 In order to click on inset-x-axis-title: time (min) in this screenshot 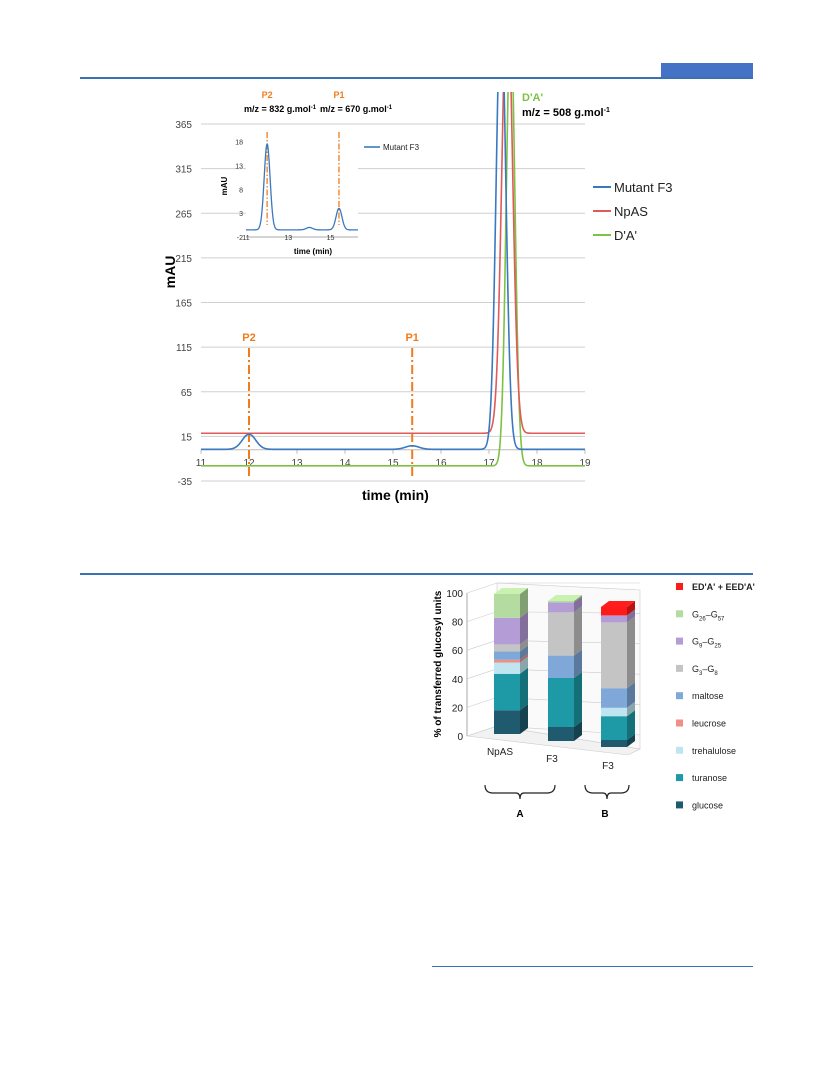, I will do `click(313, 251)`.